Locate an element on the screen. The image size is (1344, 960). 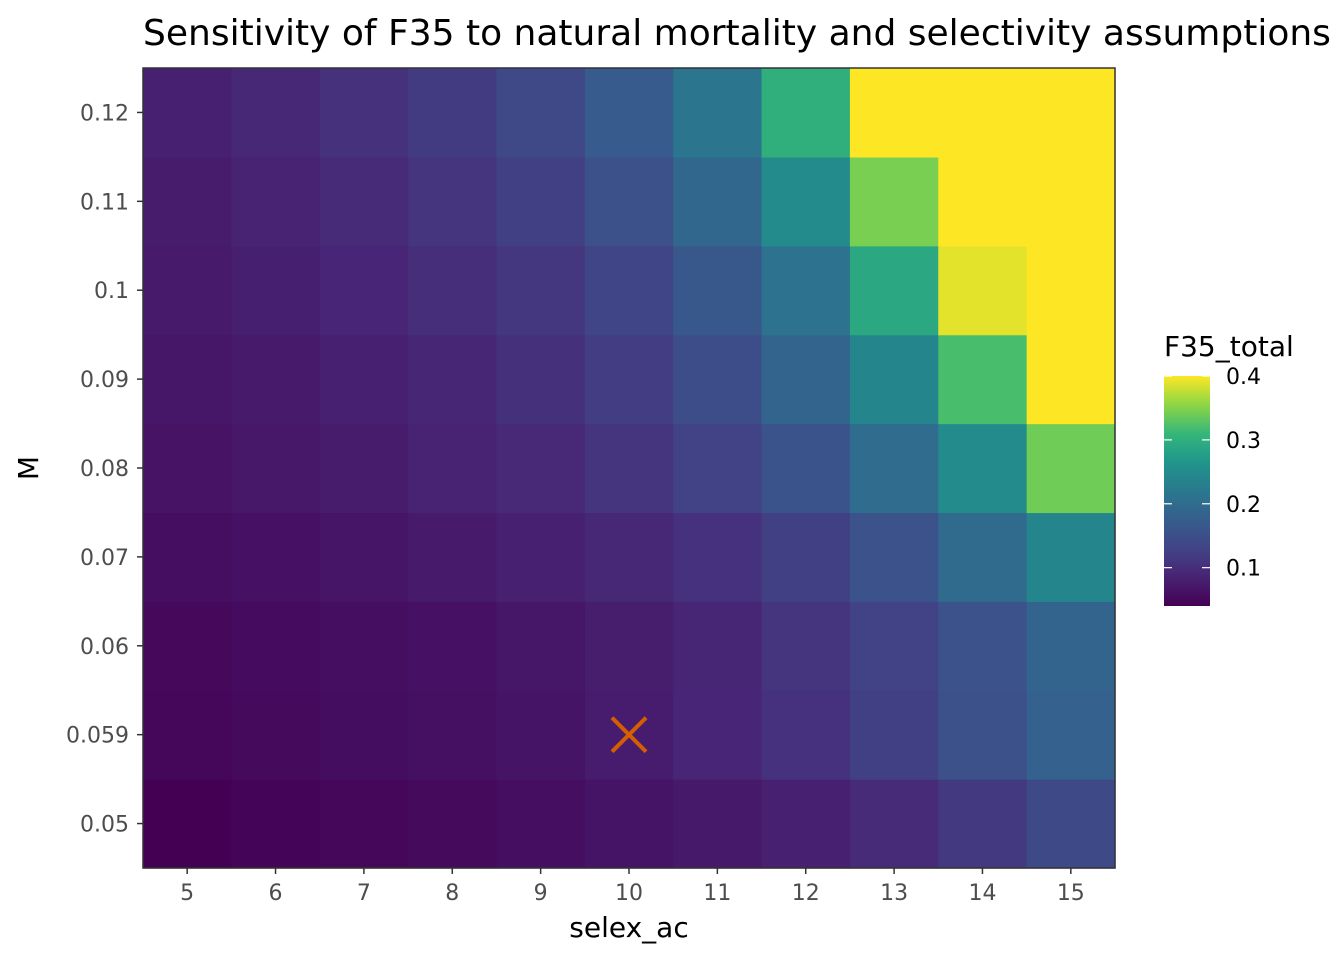
x-tick-label: 9 is located at coordinates (541, 893).